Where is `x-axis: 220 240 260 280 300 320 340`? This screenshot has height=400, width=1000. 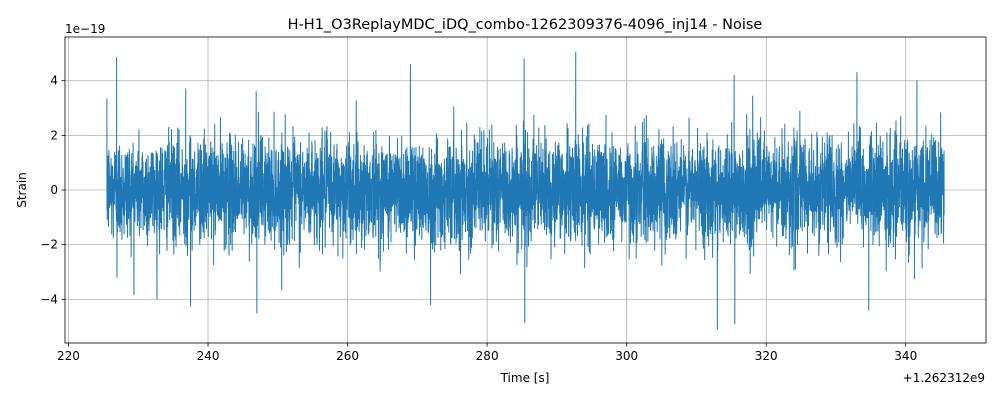 x-axis: 220 240 260 280 300 320 340 is located at coordinates (487, 353).